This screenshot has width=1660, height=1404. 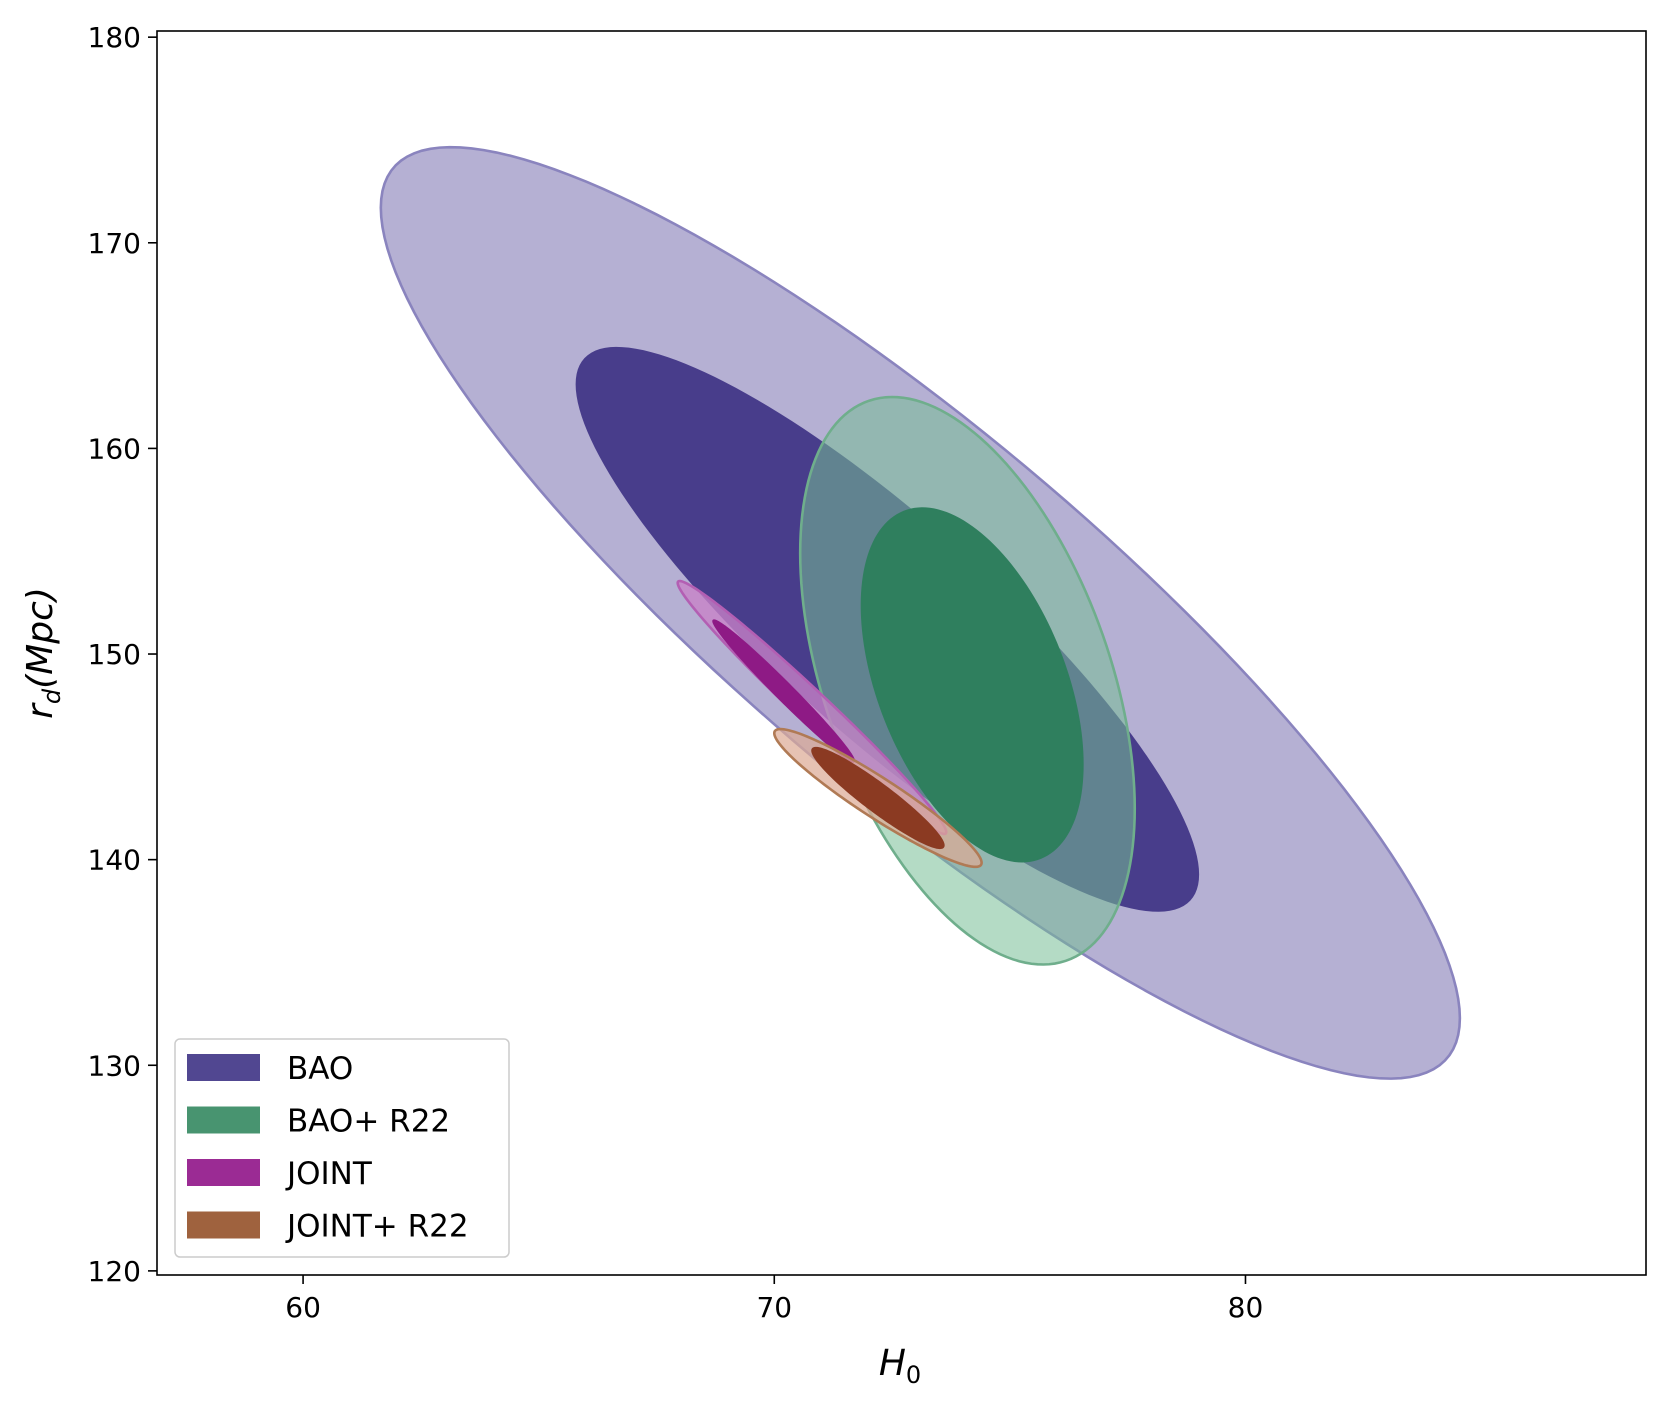 What do you see at coordinates (114, 860) in the screenshot?
I see `y-tick-label: 140` at bounding box center [114, 860].